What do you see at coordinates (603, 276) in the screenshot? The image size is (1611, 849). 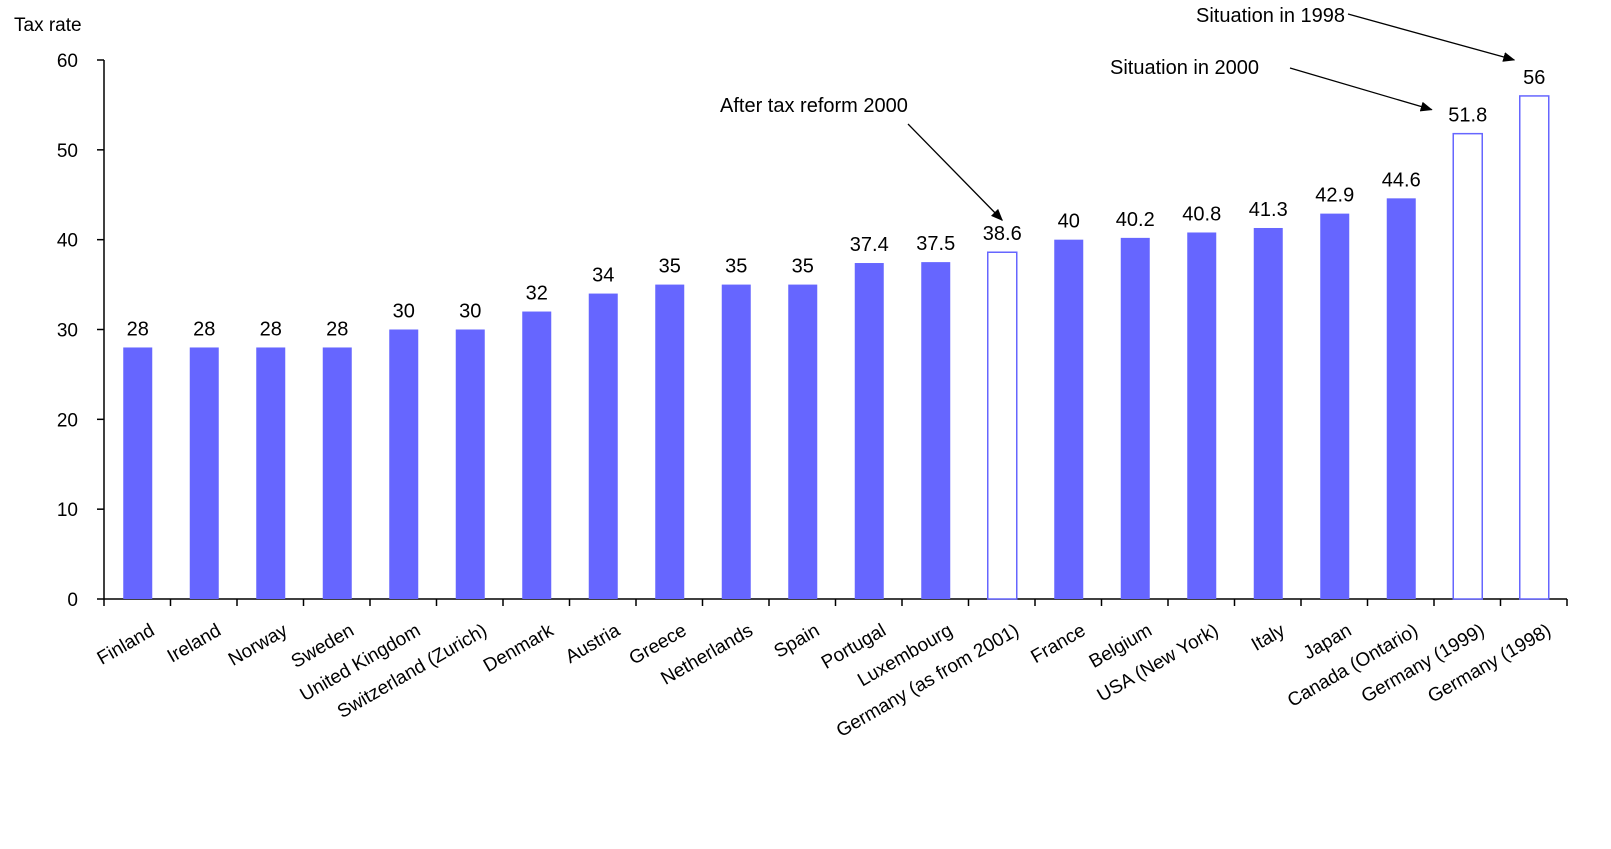 I see `value-label: 34` at bounding box center [603, 276].